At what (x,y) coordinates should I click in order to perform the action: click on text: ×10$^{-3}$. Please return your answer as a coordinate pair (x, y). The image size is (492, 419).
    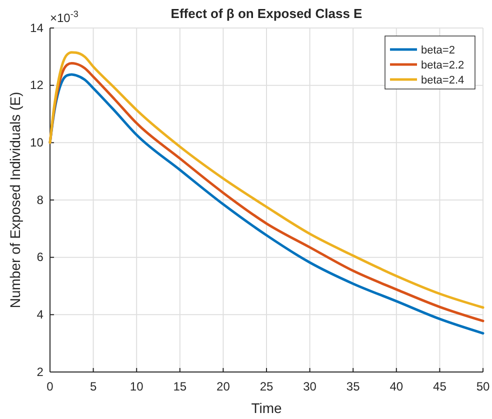
    Looking at the image, I should click on (64, 17).